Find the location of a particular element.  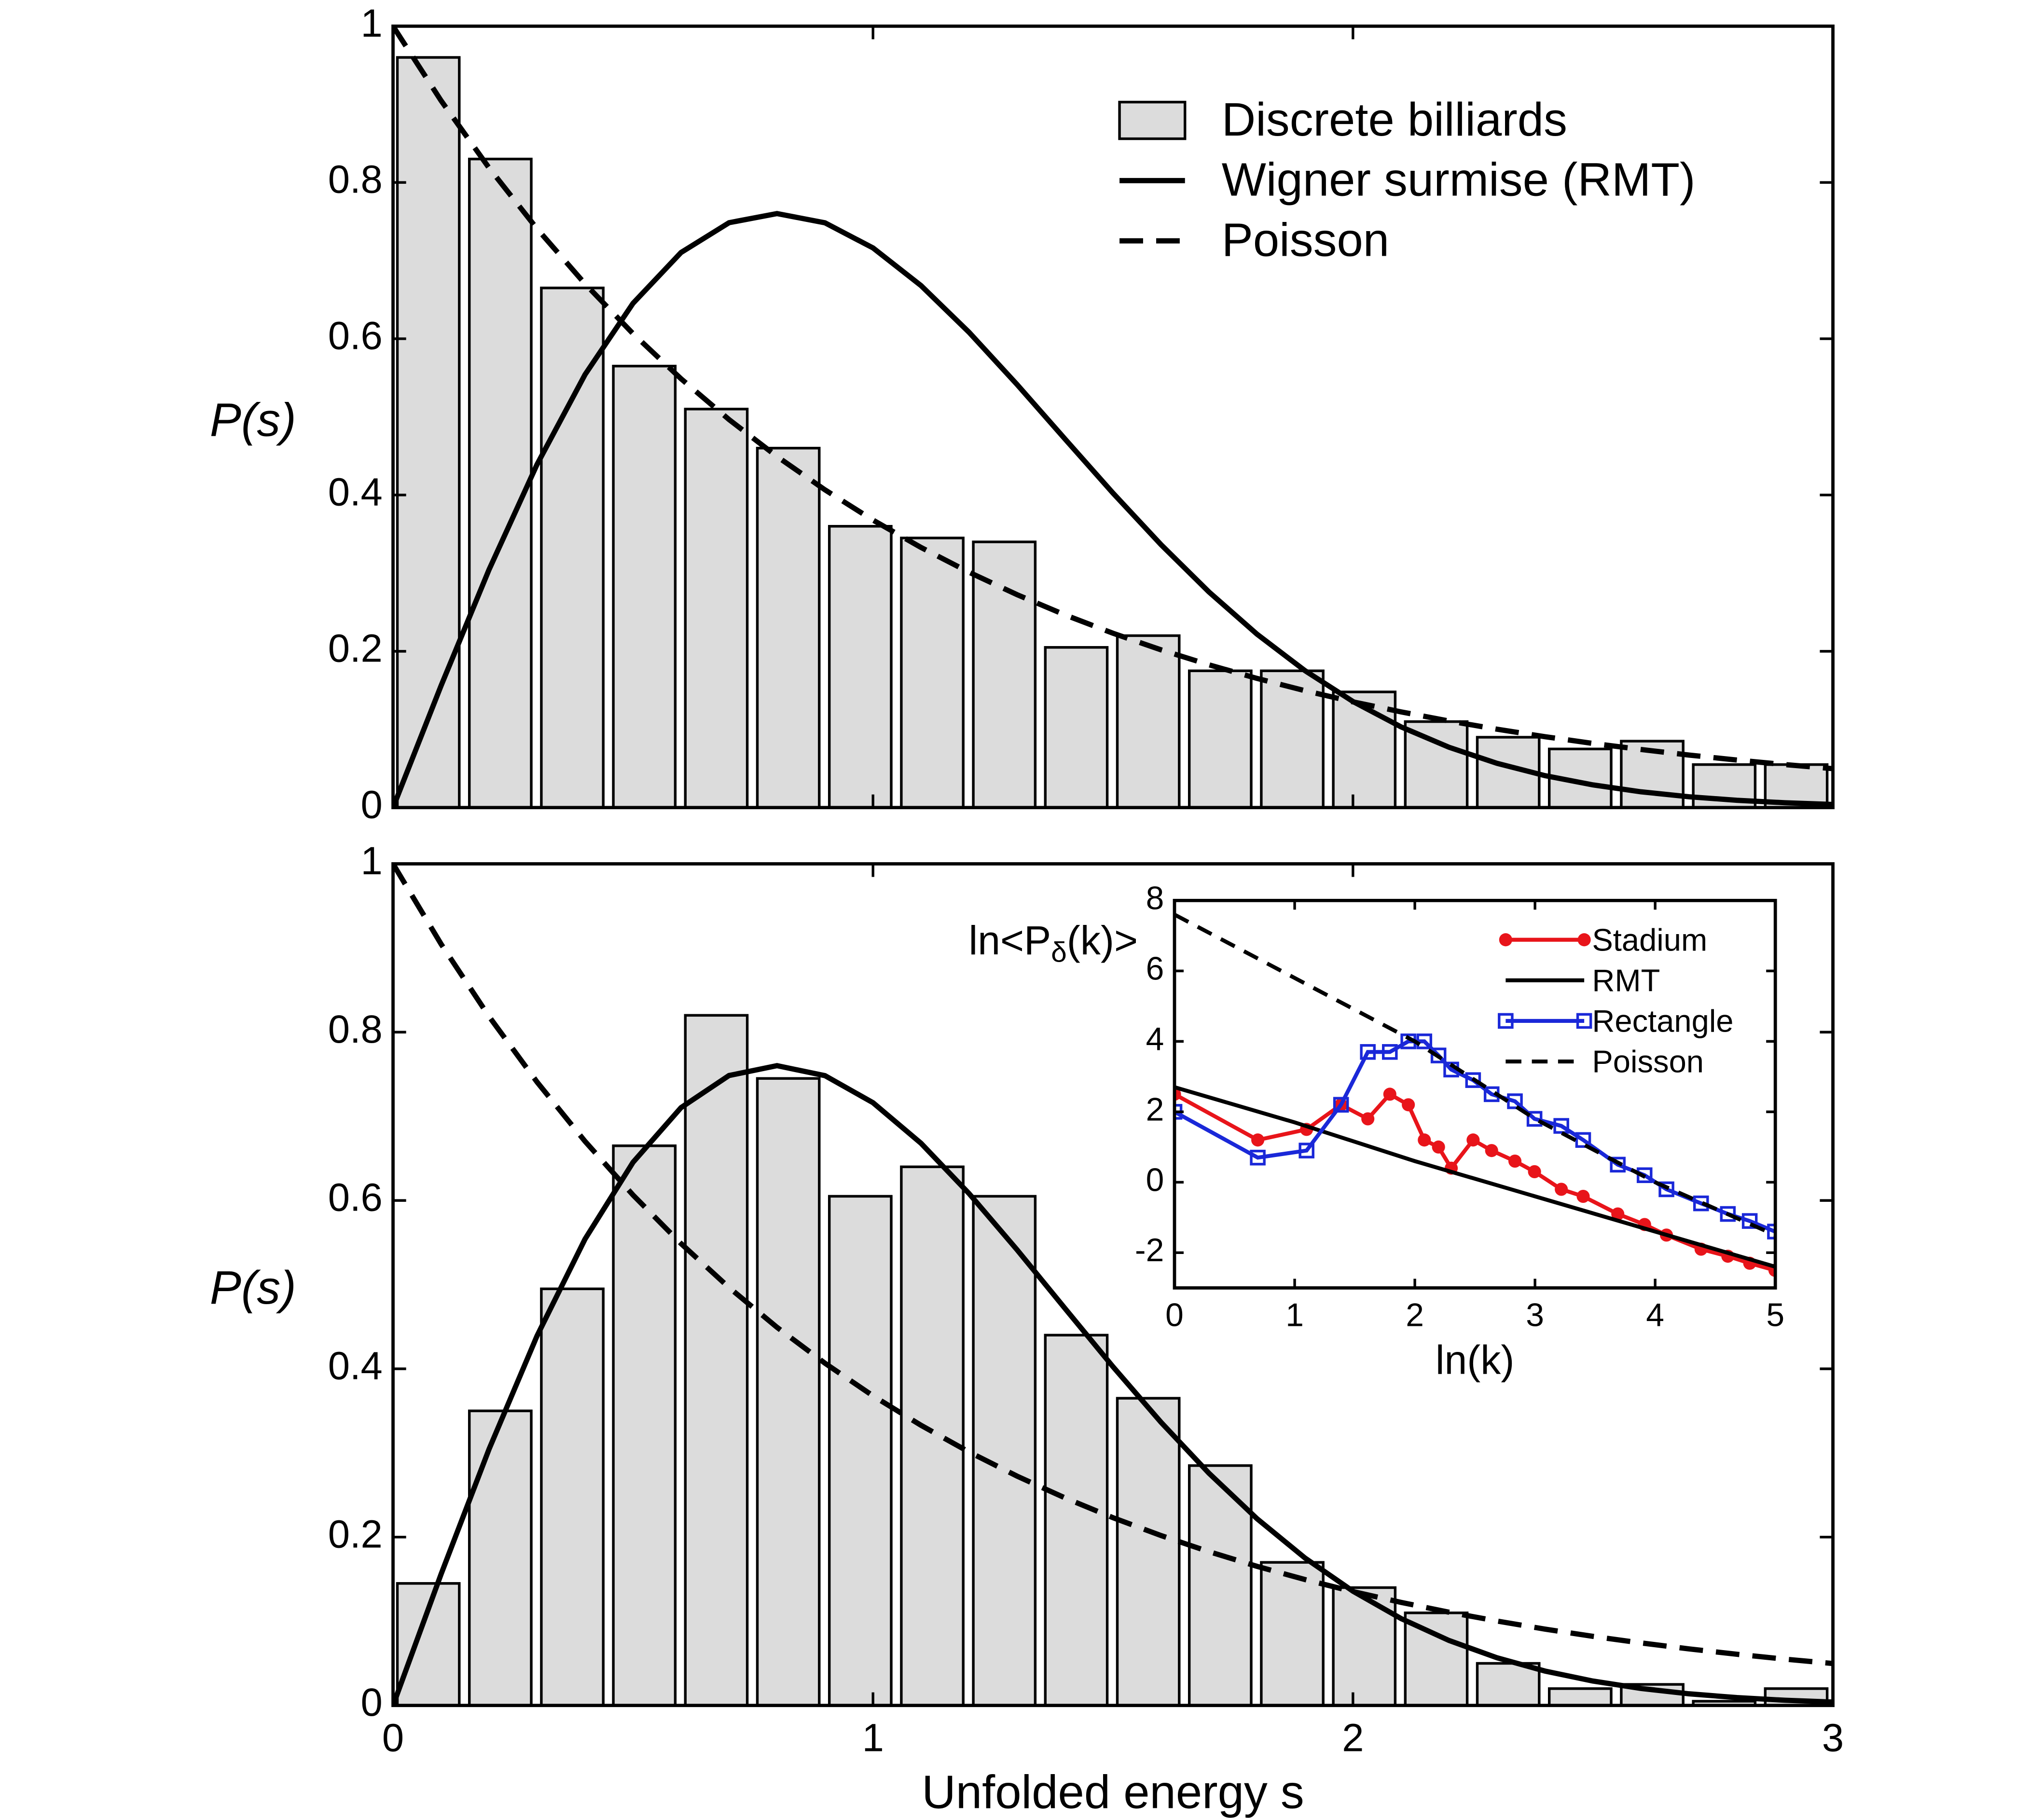

y-tick-label: 8 is located at coordinates (1155, 898).